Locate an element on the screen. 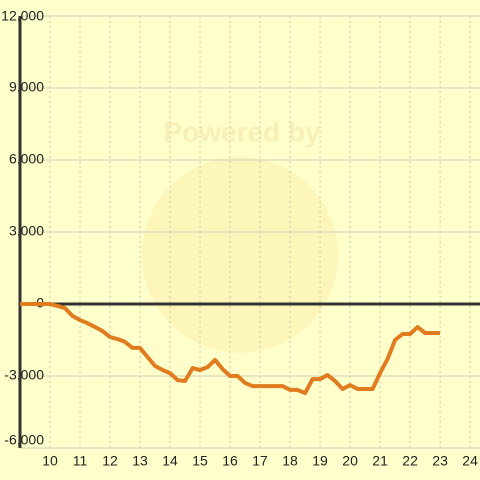 Image resolution: width=480 pixels, height=480 pixels. x-tick-label: 16 is located at coordinates (230, 461).